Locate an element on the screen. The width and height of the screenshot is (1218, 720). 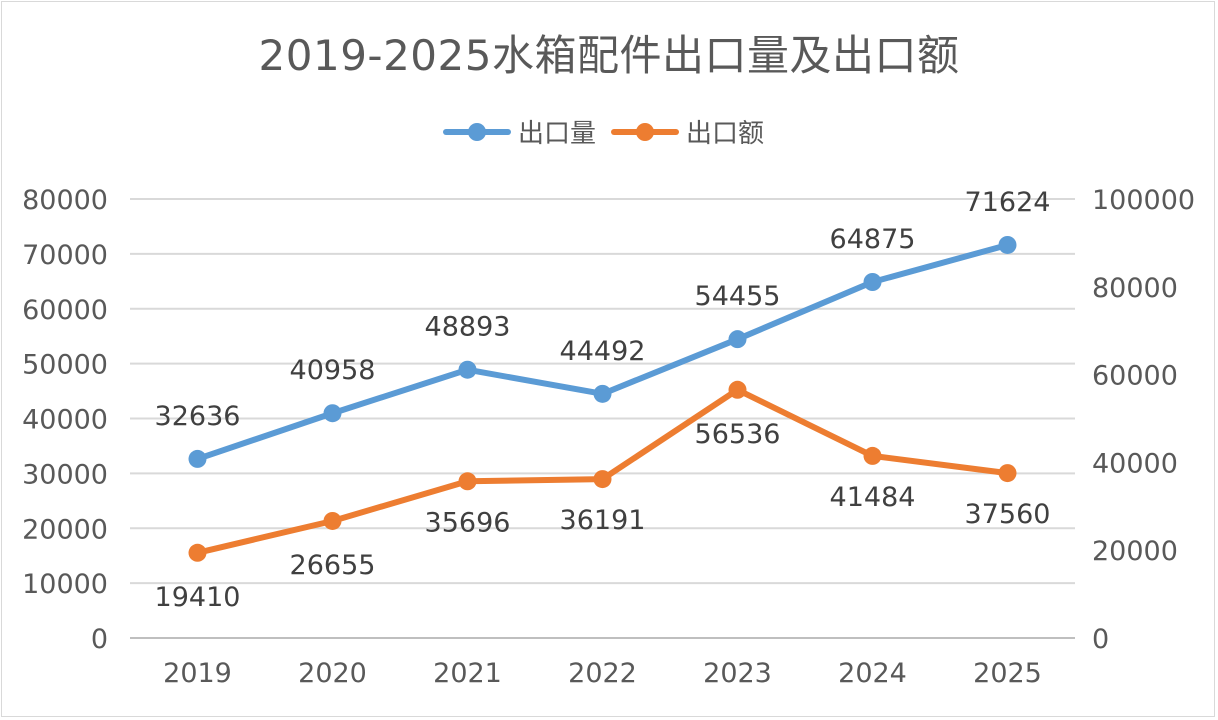
legend: 出口量 出口额 is located at coordinates (603, 134).